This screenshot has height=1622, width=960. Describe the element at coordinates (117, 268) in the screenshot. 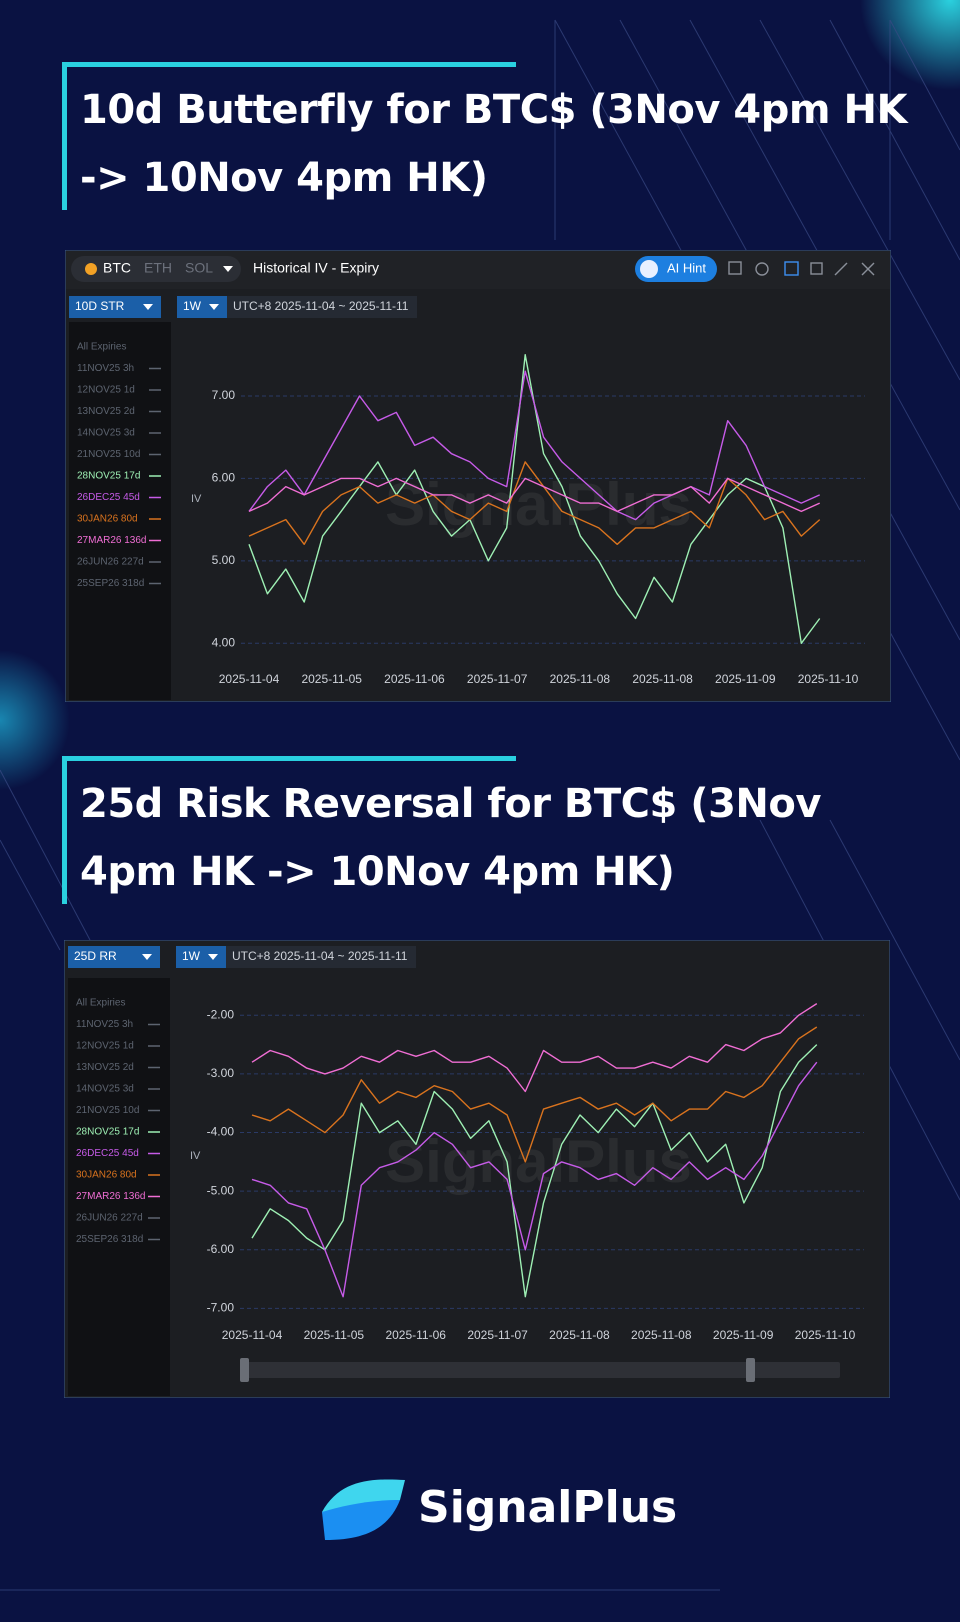

I see `coin-tab: BTC` at that location.